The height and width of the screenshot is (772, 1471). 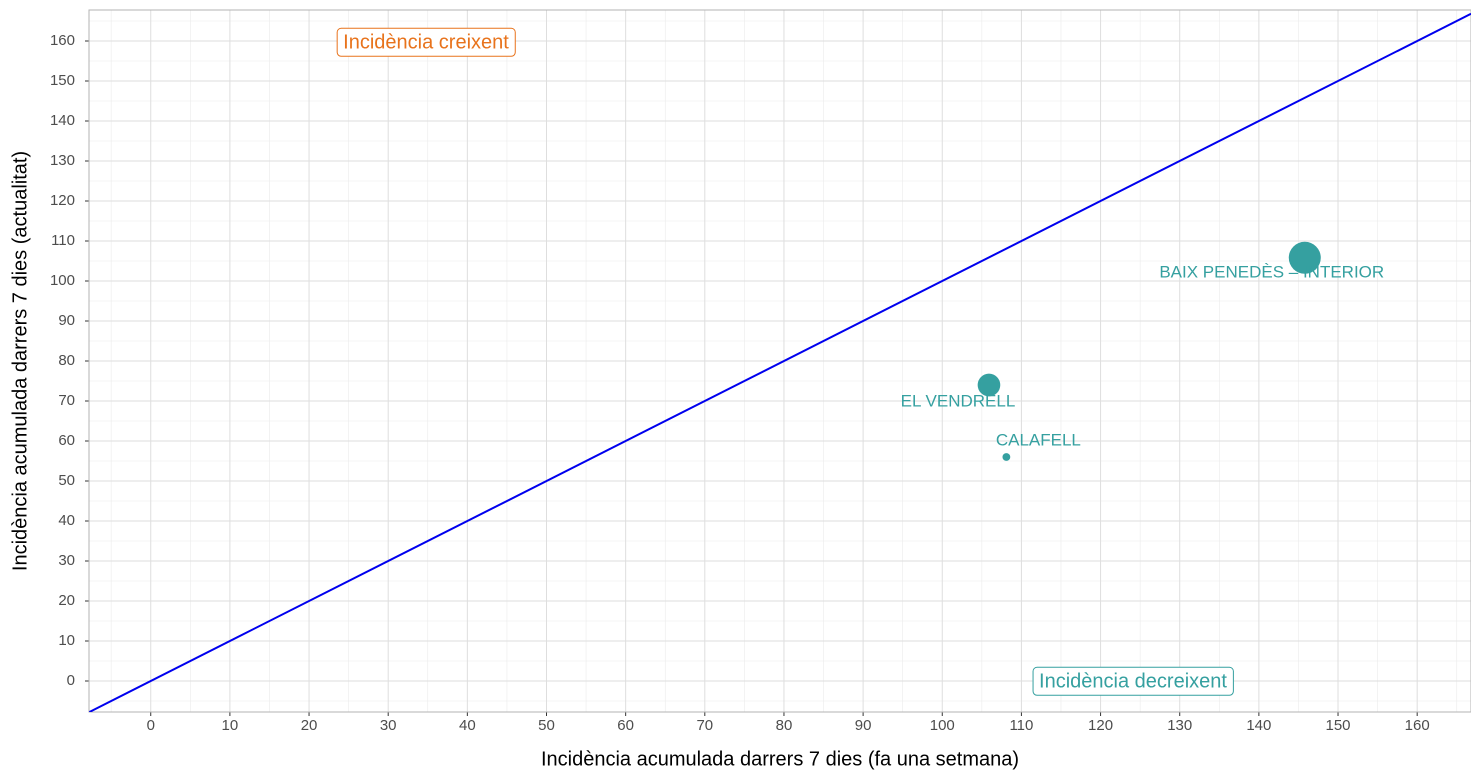 What do you see at coordinates (704, 725) in the screenshot?
I see `x-tick-label: 70` at bounding box center [704, 725].